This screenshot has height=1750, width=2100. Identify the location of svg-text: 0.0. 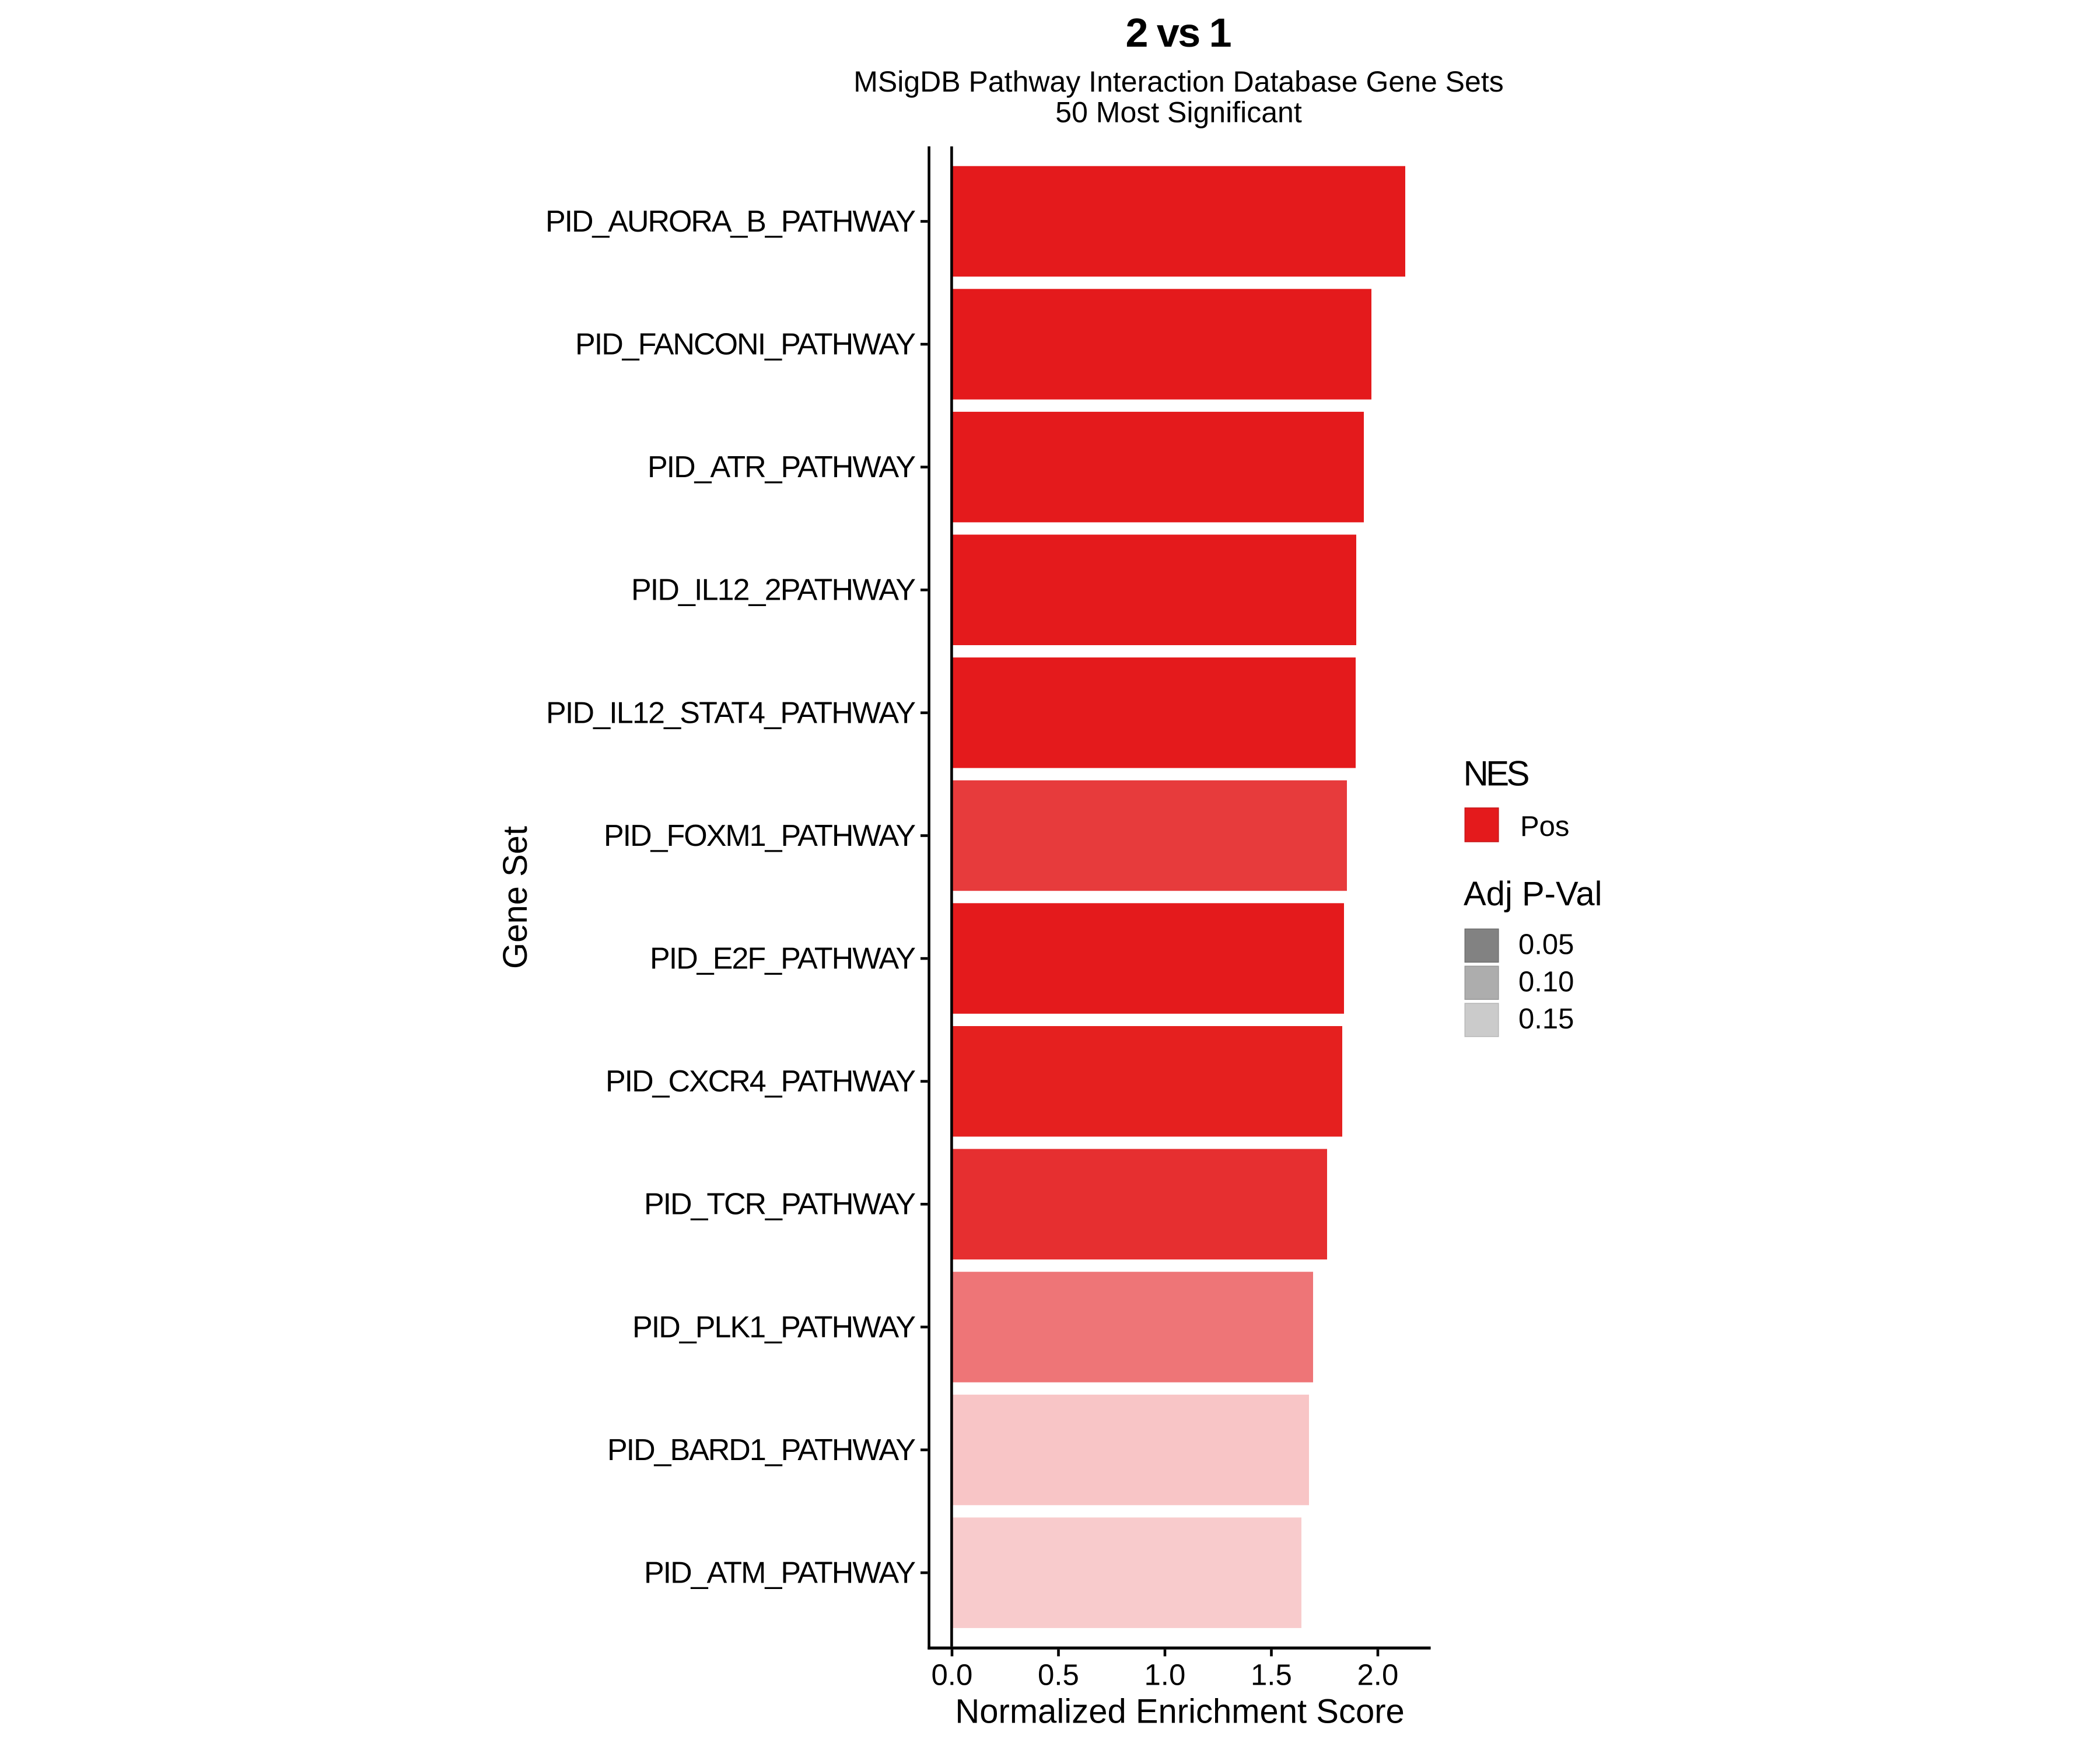
(951, 1675).